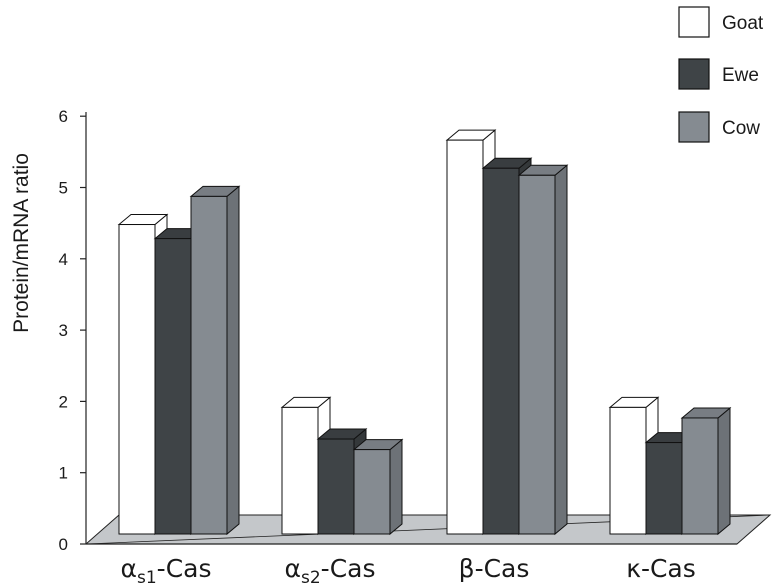 The height and width of the screenshot is (585, 783). Describe the element at coordinates (721, 22) in the screenshot. I see `legend-item-goat: Goat` at that location.